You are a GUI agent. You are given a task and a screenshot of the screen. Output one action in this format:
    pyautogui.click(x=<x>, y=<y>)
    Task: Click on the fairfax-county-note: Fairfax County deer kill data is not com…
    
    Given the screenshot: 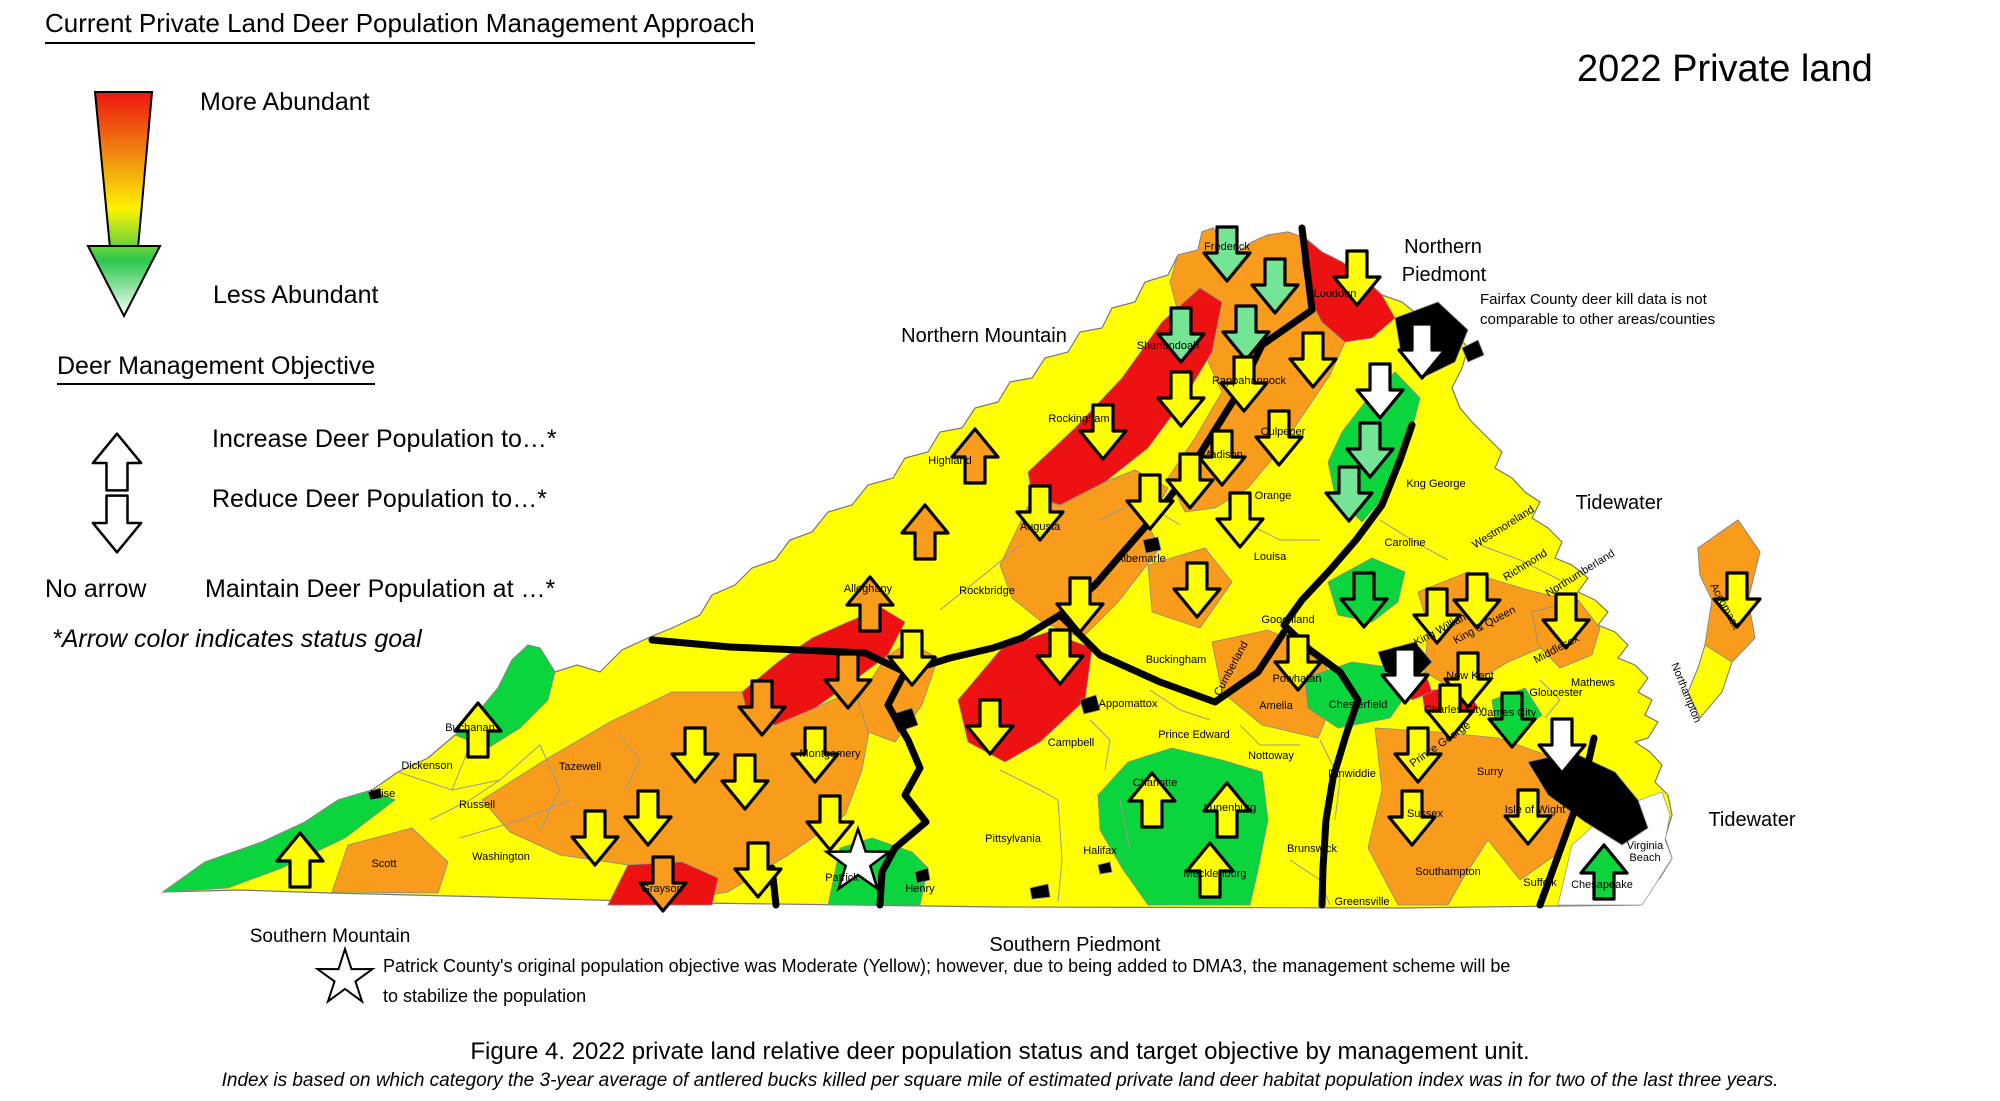 What is the action you would take?
    pyautogui.click(x=1598, y=309)
    